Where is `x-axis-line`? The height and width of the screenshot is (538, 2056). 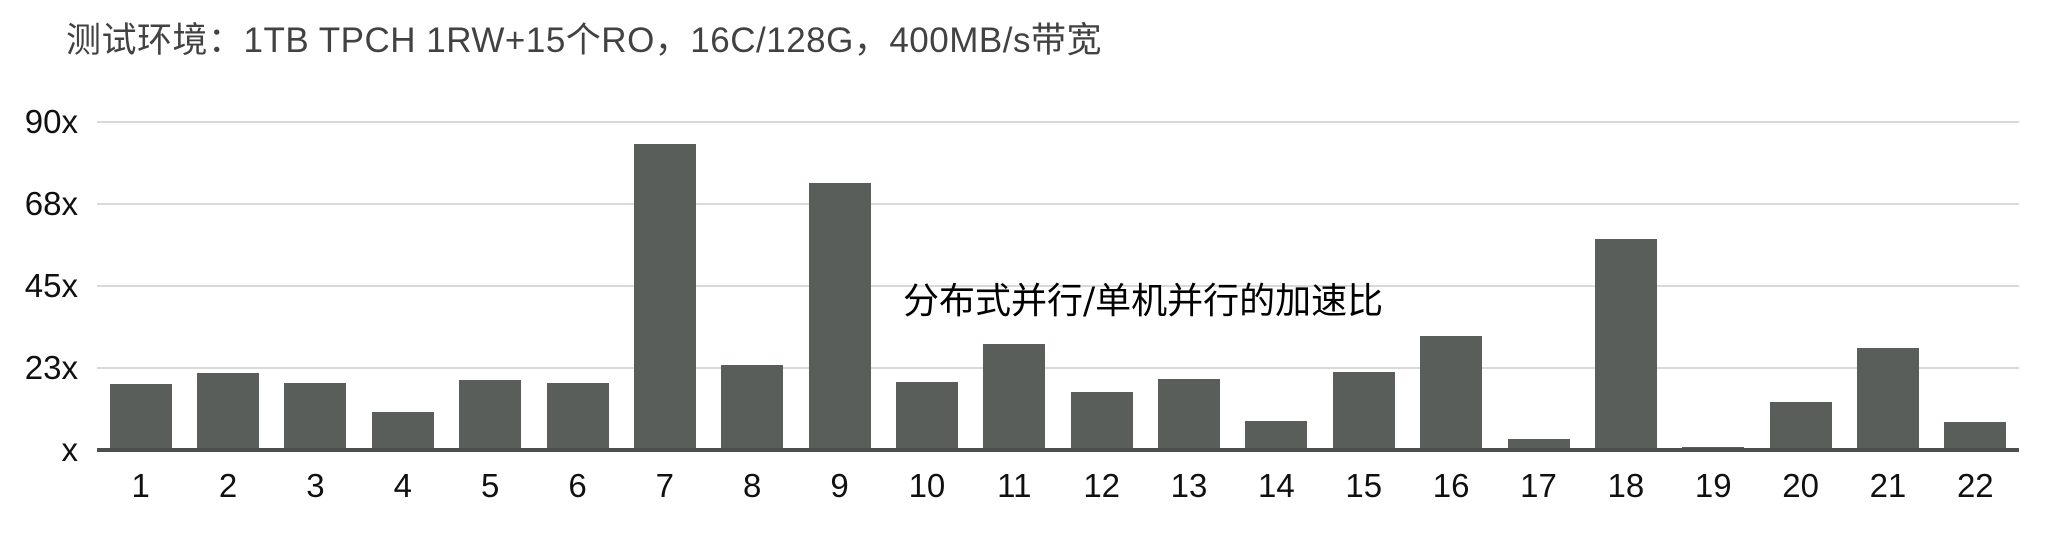 x-axis-line is located at coordinates (1058, 450).